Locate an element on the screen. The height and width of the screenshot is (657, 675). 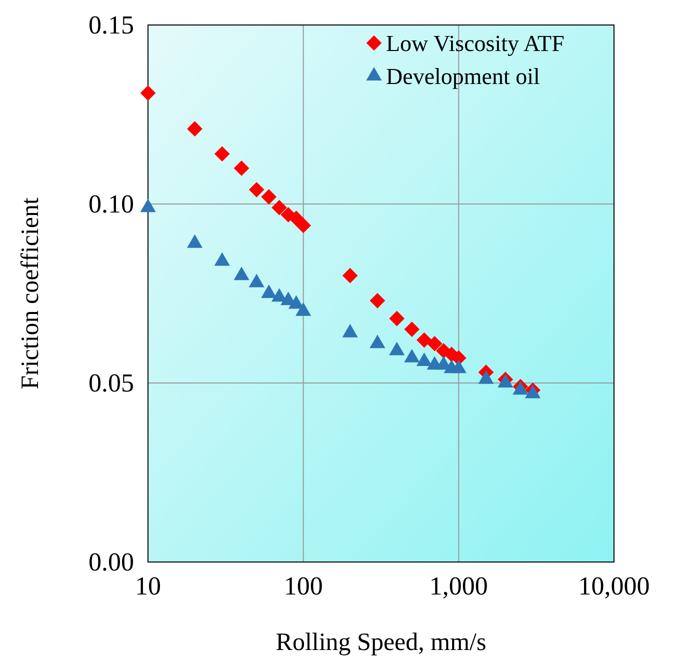
x-tick-label: 1,000 is located at coordinates (458, 585).